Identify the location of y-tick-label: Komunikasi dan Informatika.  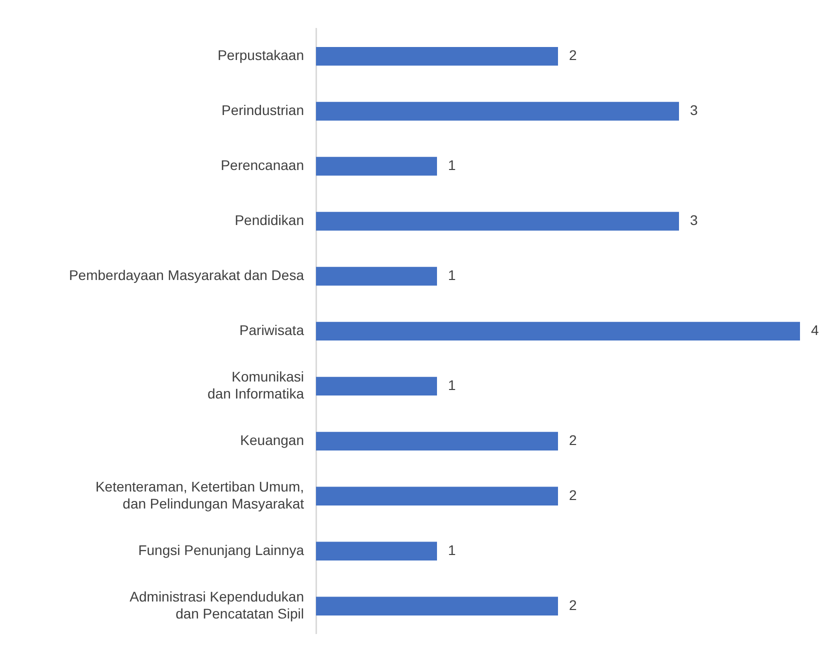
(256, 385).